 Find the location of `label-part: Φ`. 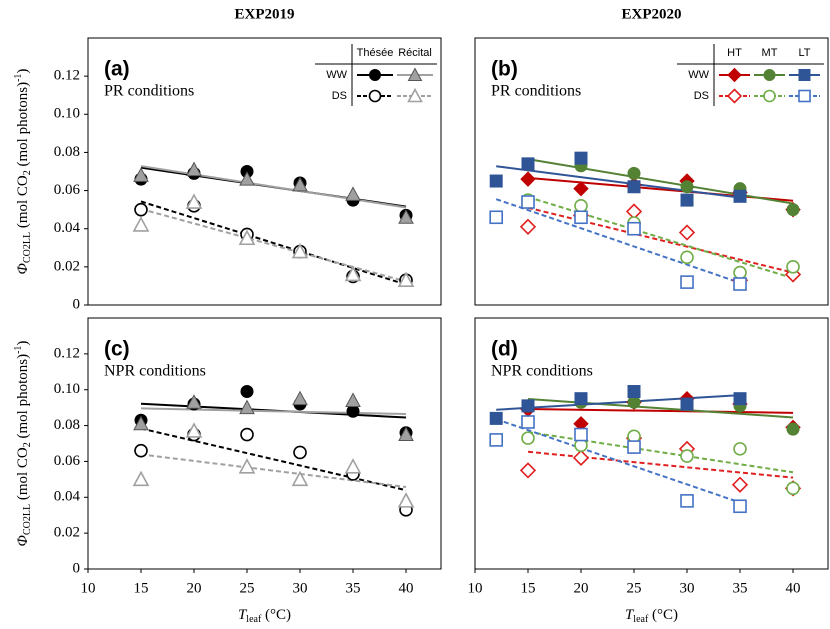

label-part: Φ is located at coordinates (23, 540).